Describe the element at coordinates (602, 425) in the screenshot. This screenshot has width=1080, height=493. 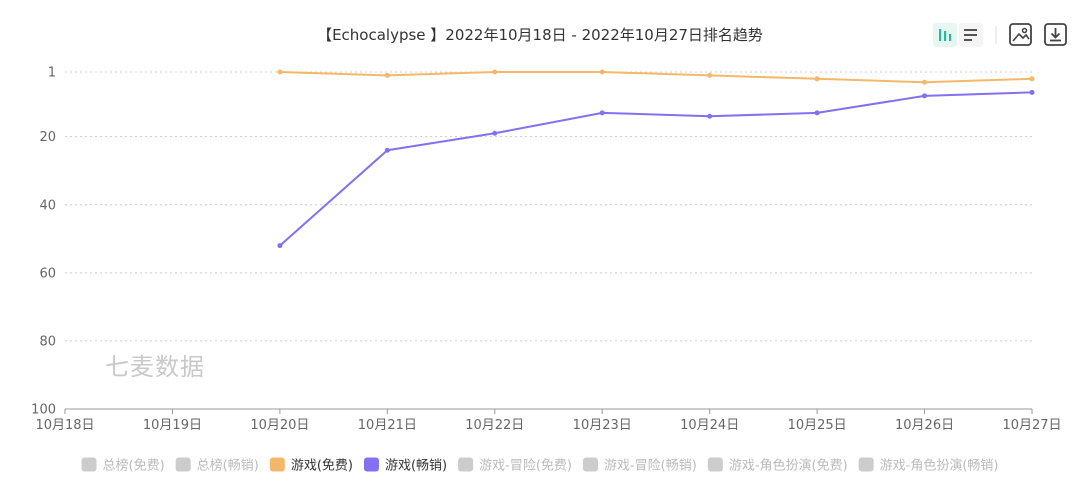
I see `x-tick-label: 10月23日` at that location.